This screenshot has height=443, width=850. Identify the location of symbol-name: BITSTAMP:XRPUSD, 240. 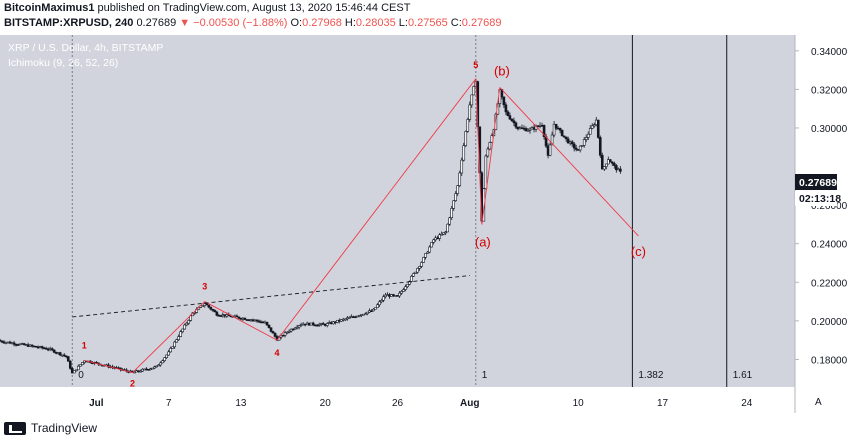
(69, 23).